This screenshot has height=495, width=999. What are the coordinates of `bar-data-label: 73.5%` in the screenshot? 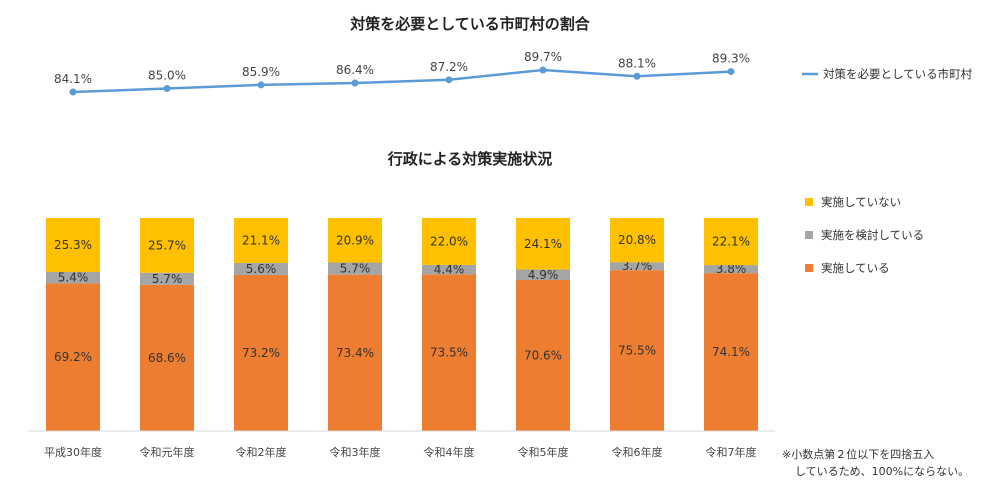 It's located at (449, 353).